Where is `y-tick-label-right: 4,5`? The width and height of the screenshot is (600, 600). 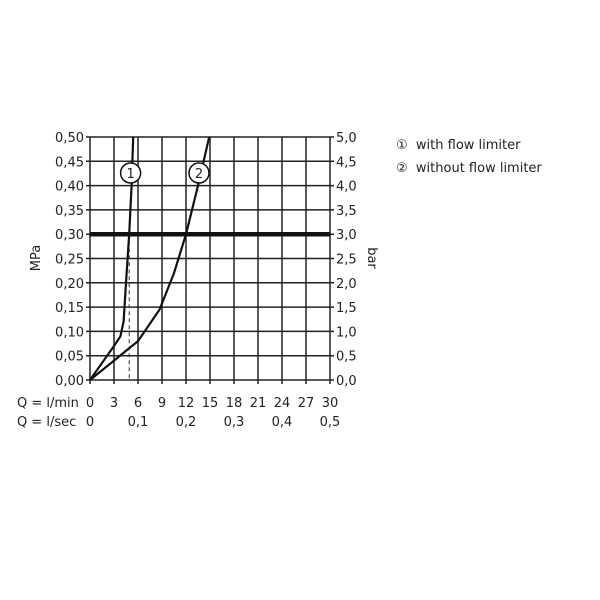 y-tick-label-right: 4,5 is located at coordinates (346, 162).